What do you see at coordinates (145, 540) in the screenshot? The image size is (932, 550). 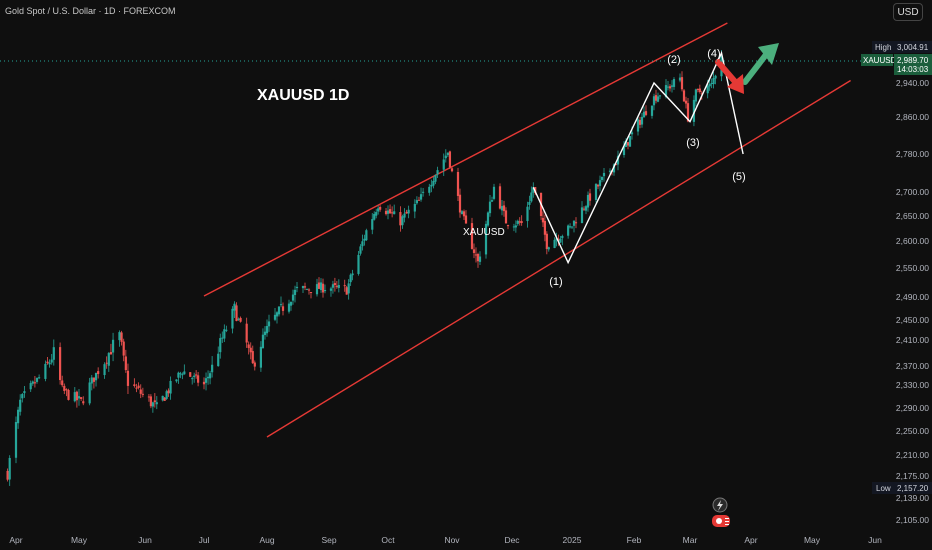 I see `x-tick-label: Jun` at bounding box center [145, 540].